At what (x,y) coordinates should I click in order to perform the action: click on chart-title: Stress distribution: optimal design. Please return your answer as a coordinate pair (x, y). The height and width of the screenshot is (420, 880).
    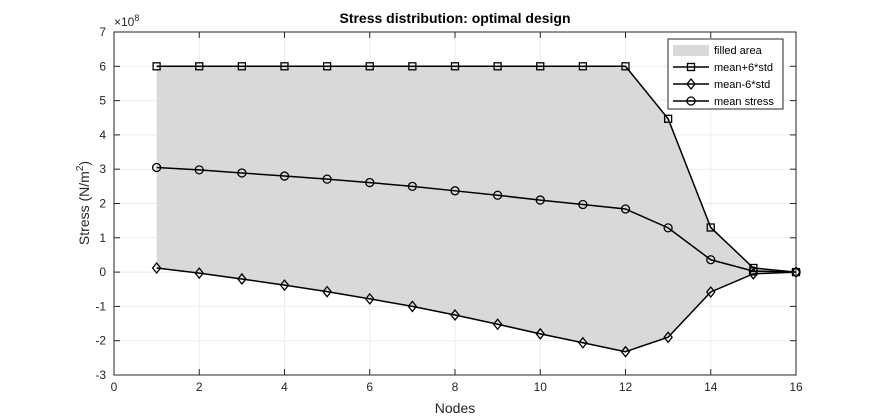
    Looking at the image, I should click on (454, 18).